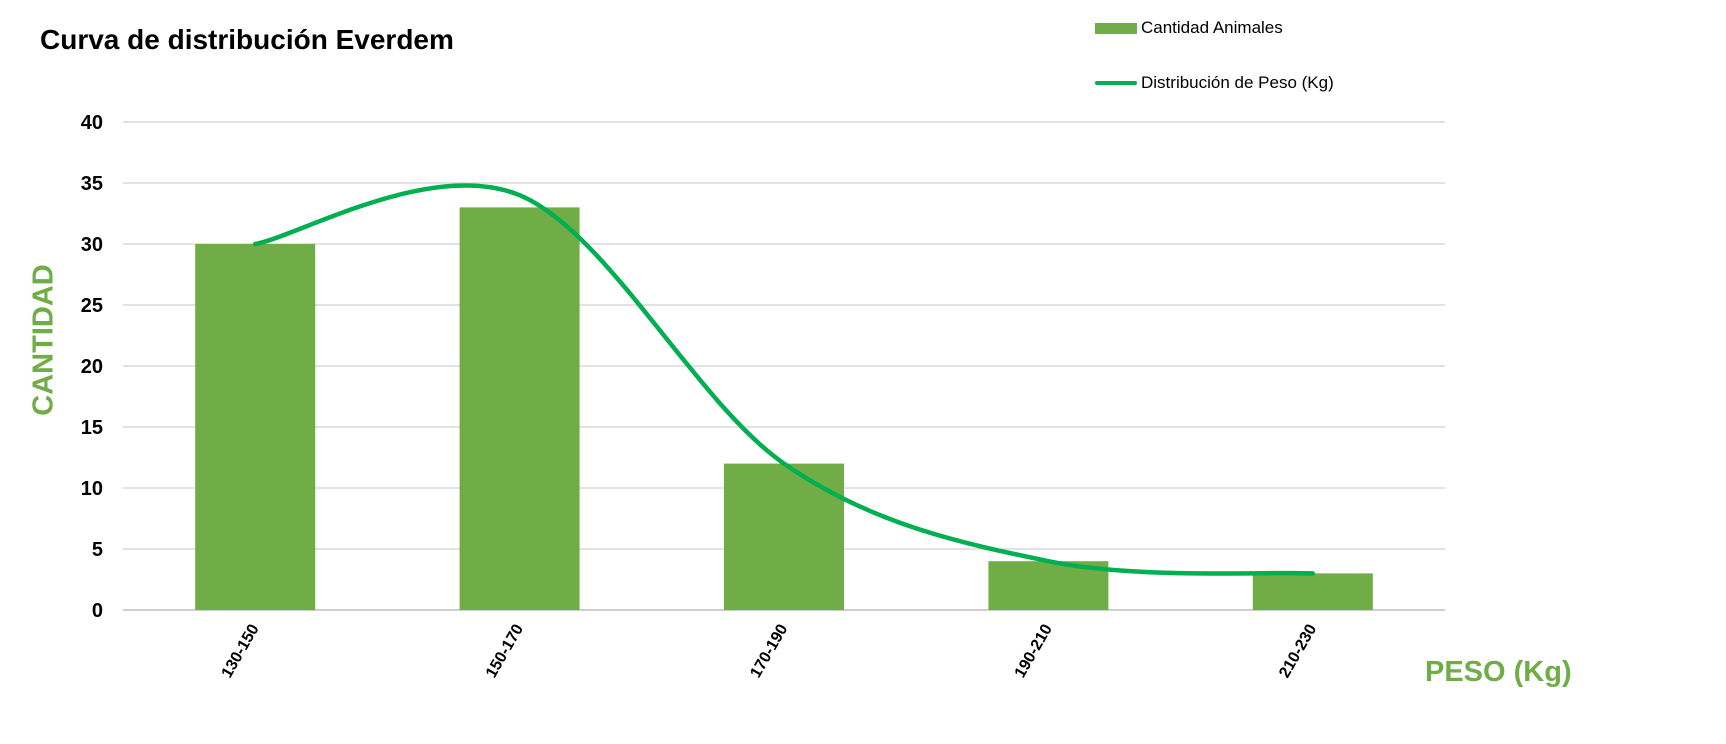  I want to click on legend-item-bar: Cantidad Animales, so click(1214, 28).